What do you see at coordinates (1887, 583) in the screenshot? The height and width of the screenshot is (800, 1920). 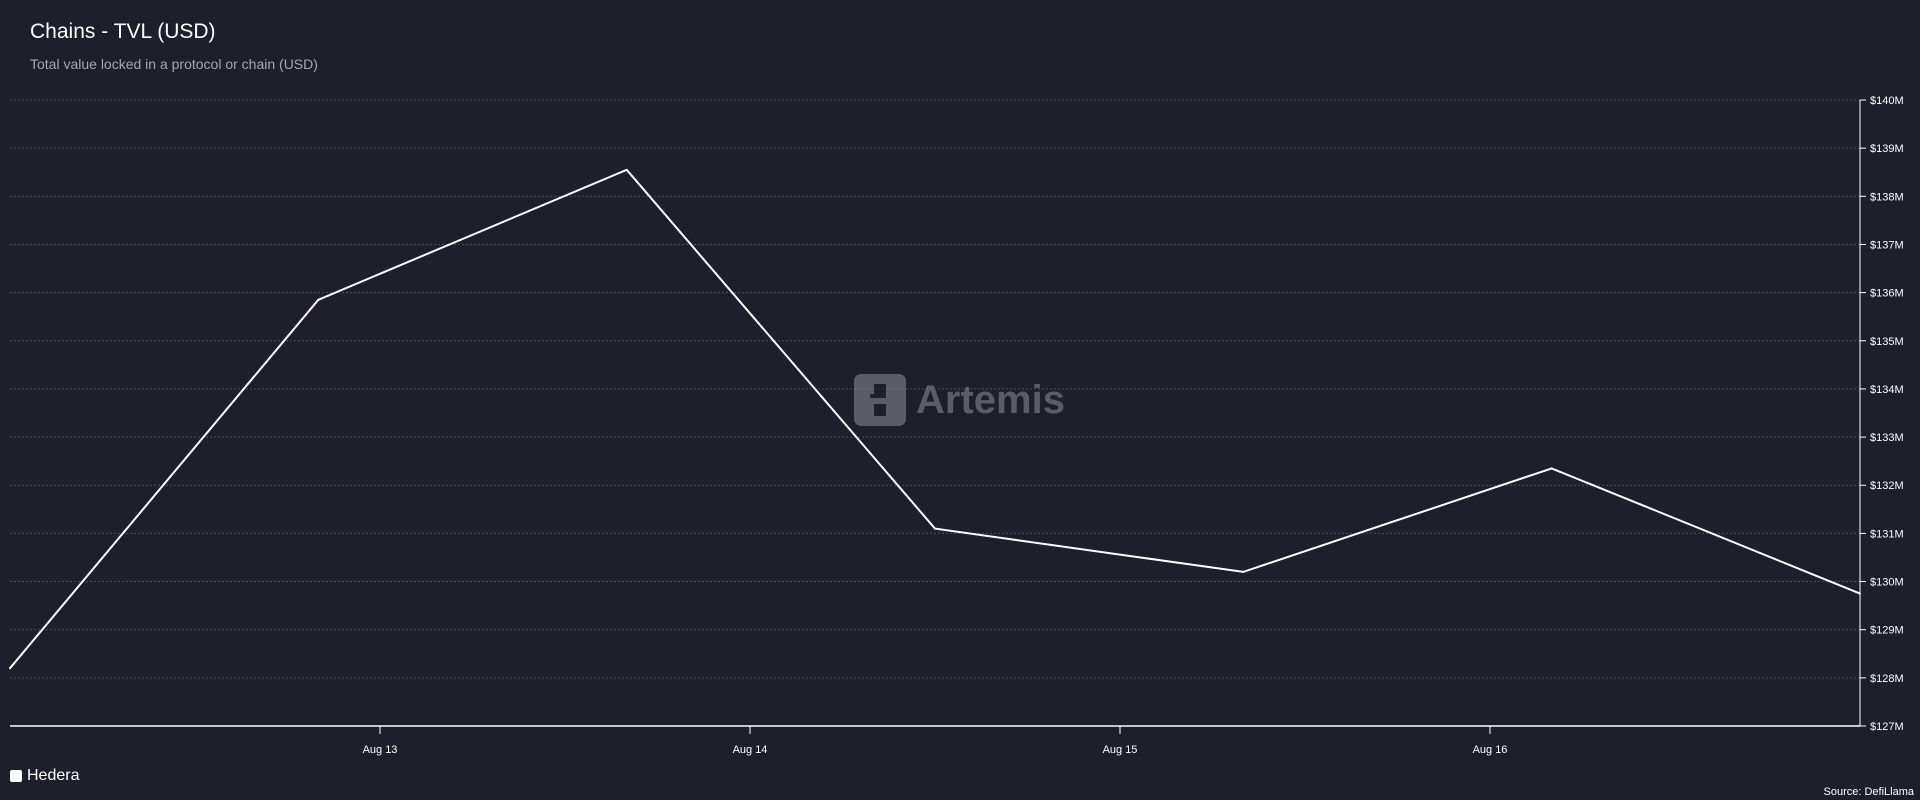 I see `y-tick-label: $130M` at bounding box center [1887, 583].